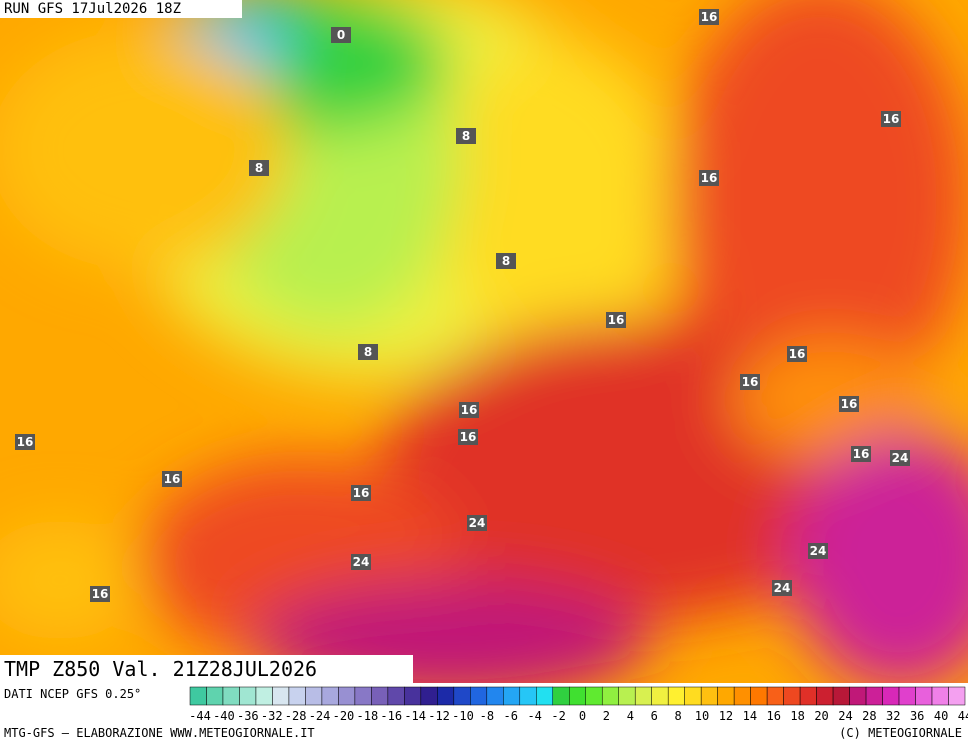 The height and width of the screenshot is (745, 968). Describe the element at coordinates (821, 716) in the screenshot. I see `colorbar-label: 20` at that location.